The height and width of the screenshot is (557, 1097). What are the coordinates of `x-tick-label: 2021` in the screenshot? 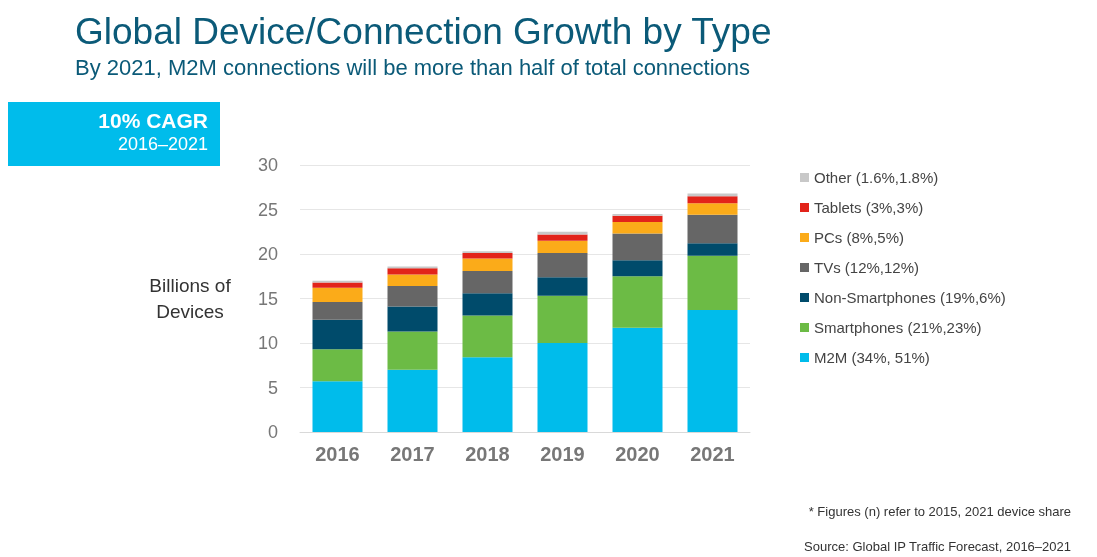 It's located at (712, 454).